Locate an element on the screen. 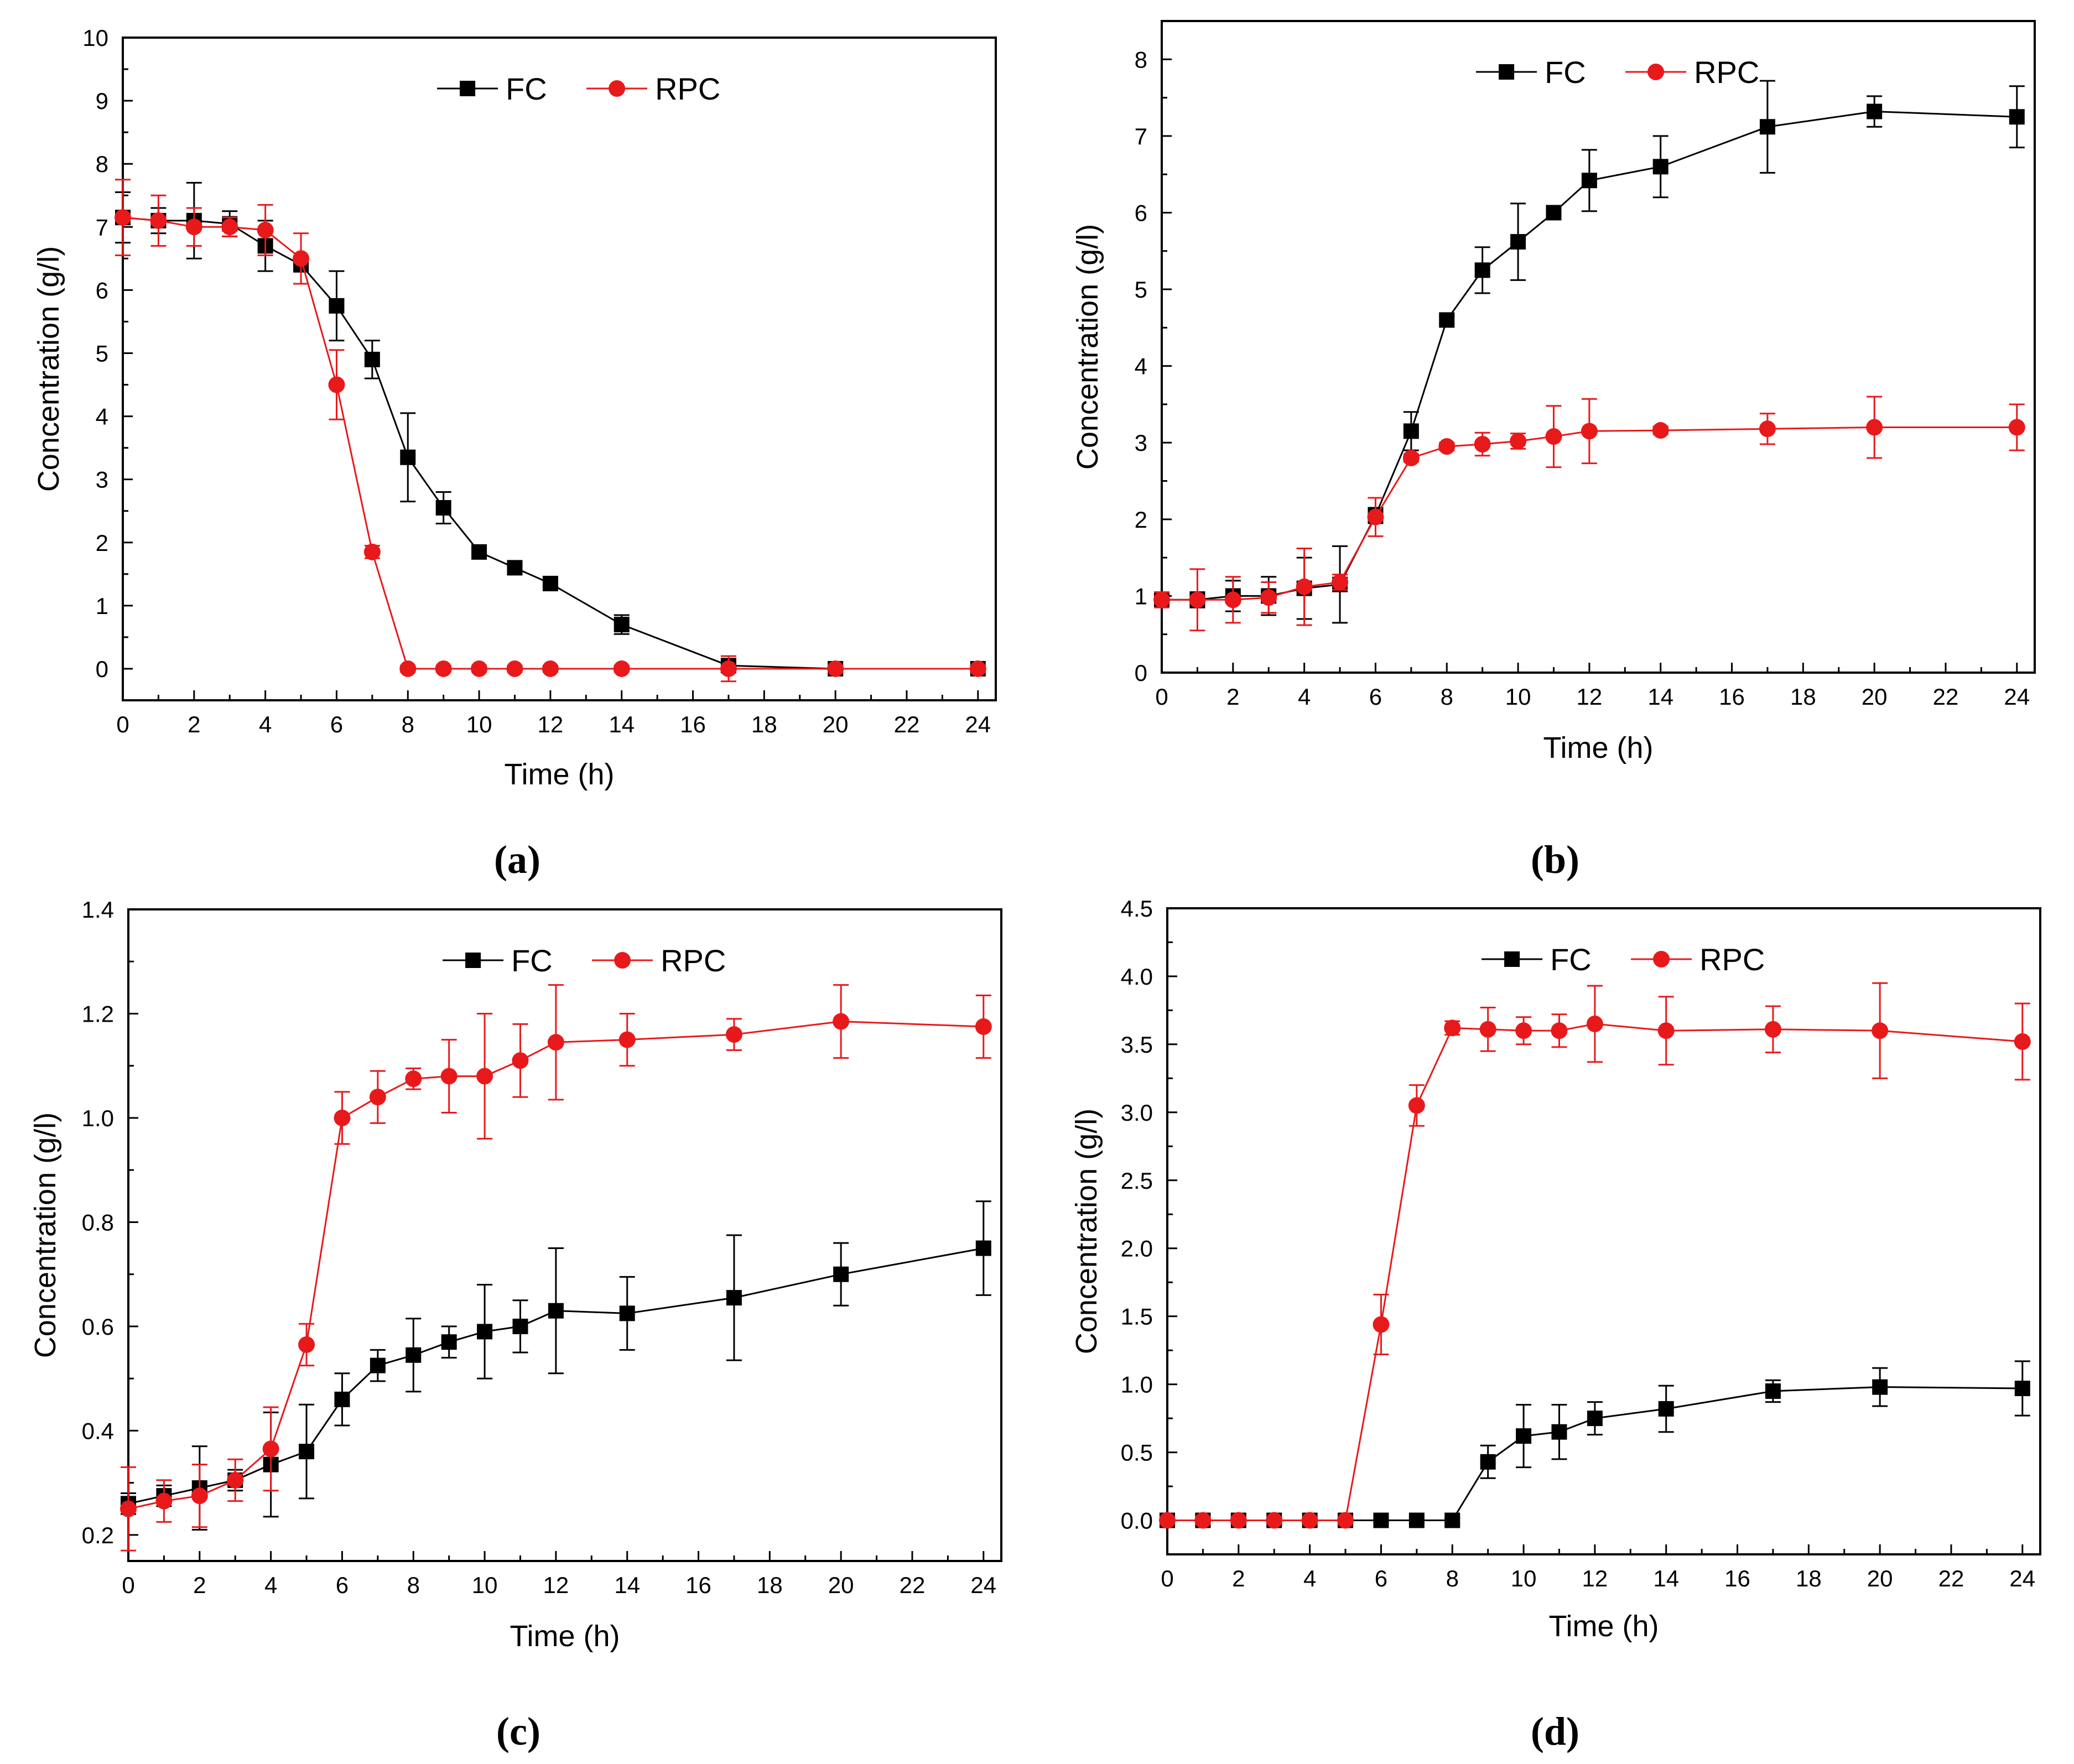 The image size is (2074, 1764). x-tick-label: 22 is located at coordinates (913, 1585).